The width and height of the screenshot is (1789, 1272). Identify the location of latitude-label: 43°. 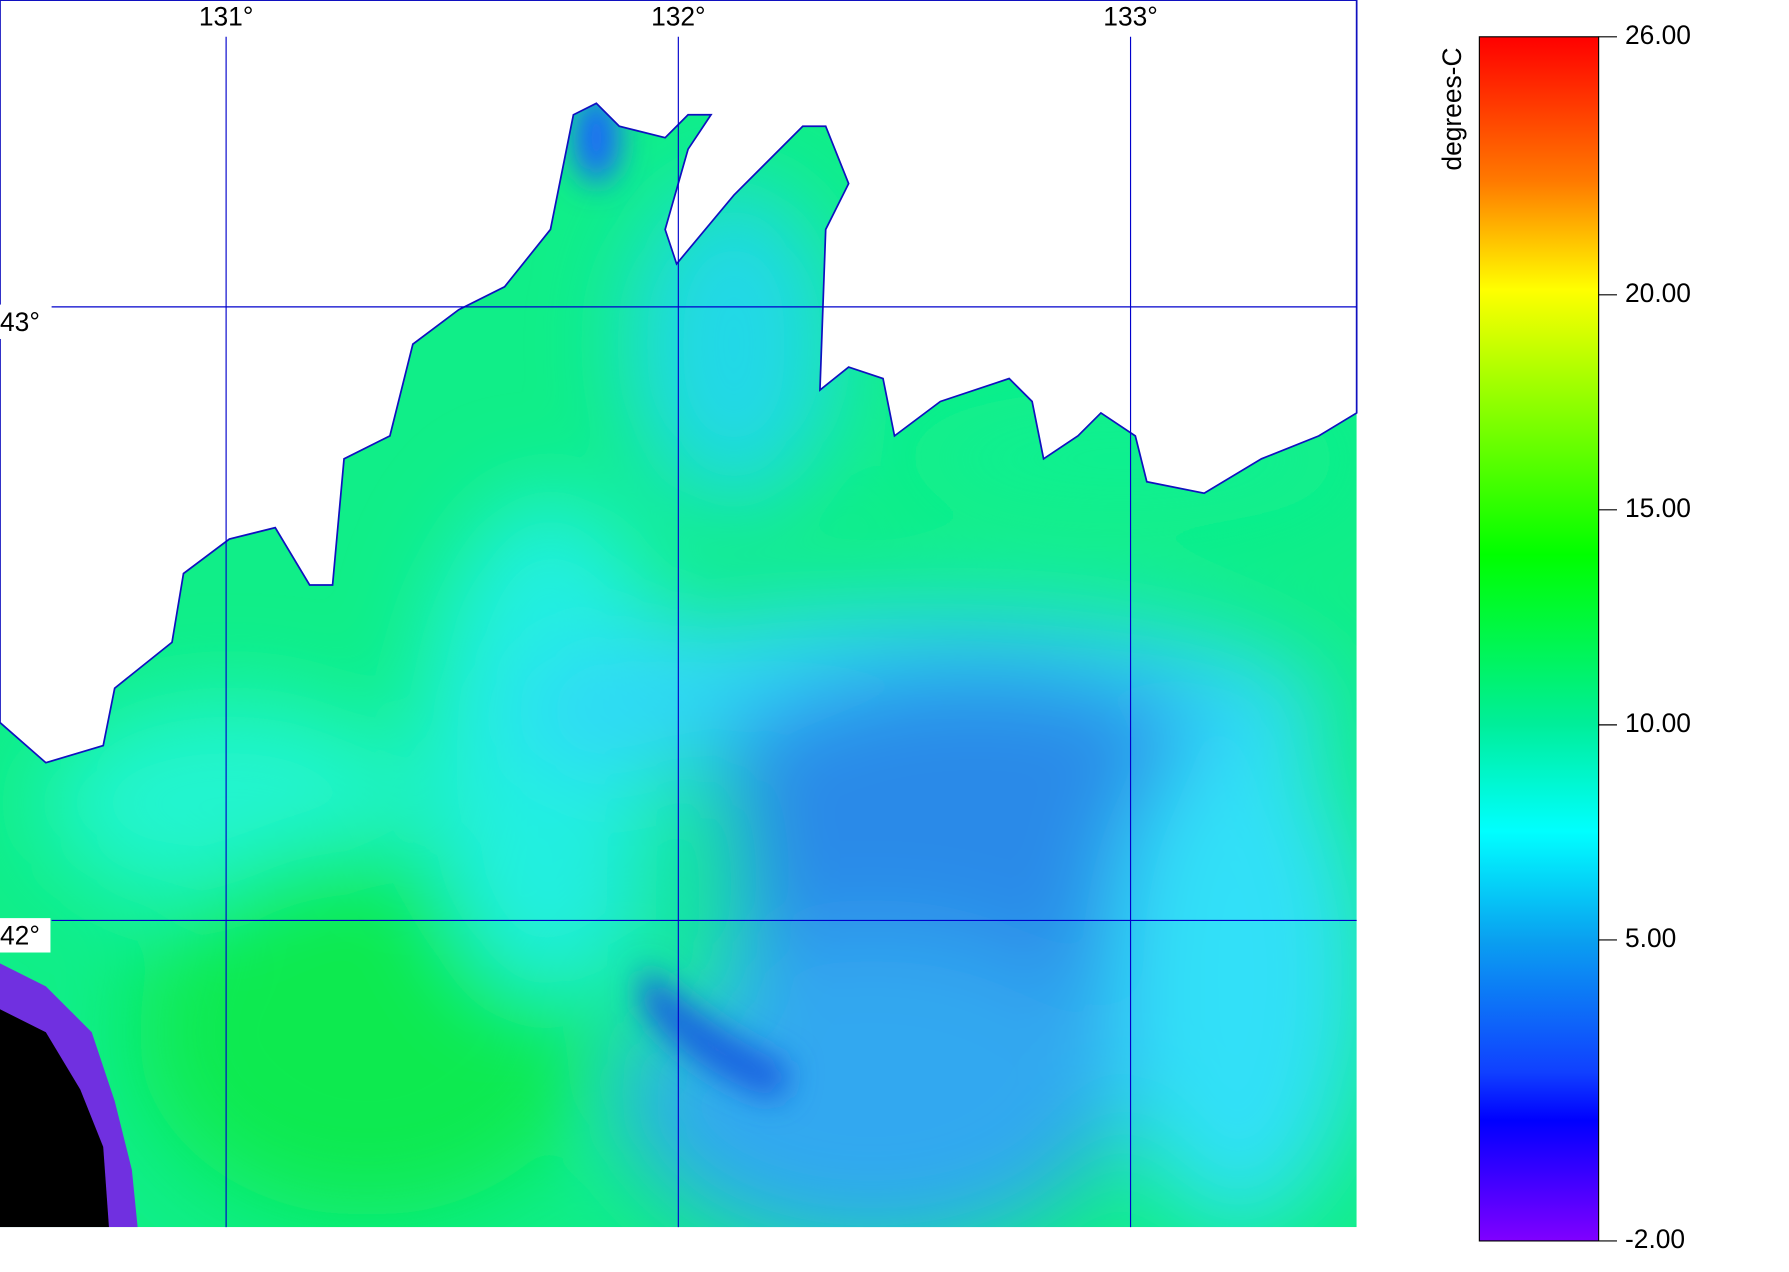
(20, 322).